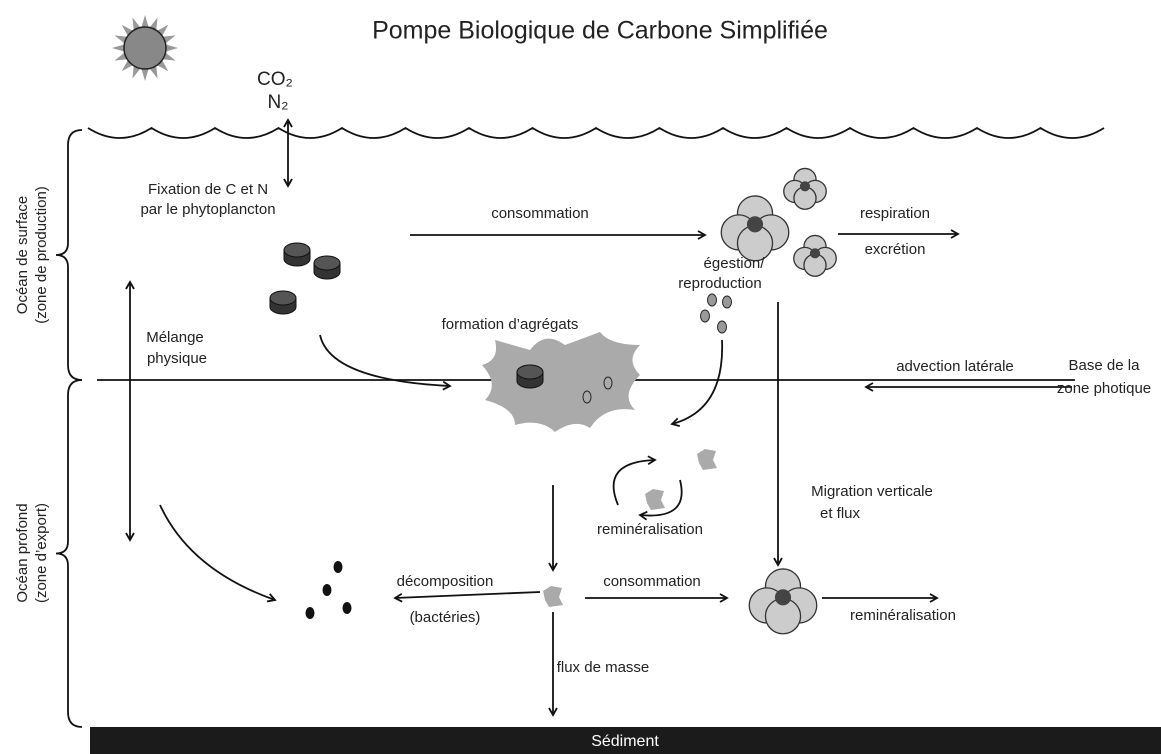  I want to click on label: flux de masse, so click(603, 667).